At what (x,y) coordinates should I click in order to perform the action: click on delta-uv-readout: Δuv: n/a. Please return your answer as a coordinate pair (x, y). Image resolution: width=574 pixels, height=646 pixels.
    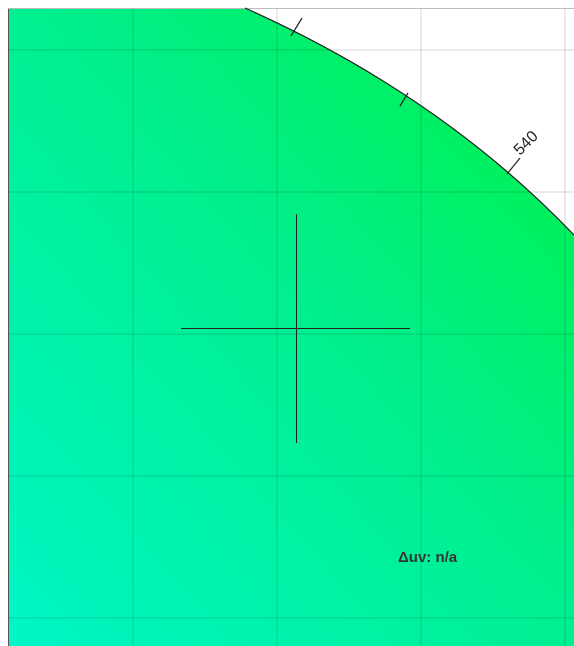
    Looking at the image, I should click on (428, 557).